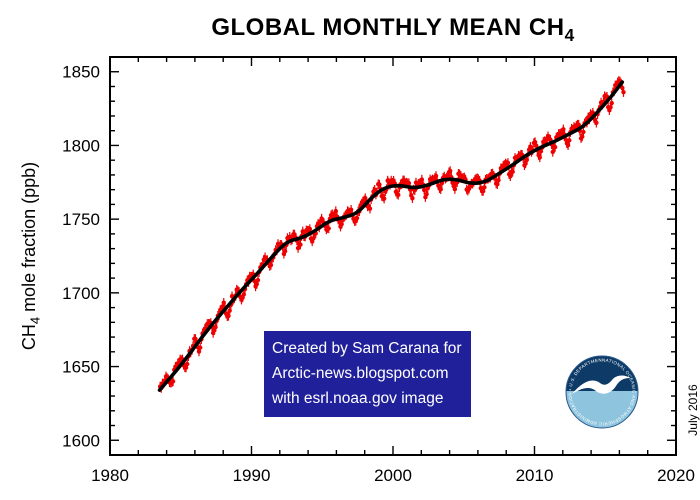  What do you see at coordinates (81, 145) in the screenshot?
I see `y-tick-label: 1800` at bounding box center [81, 145].